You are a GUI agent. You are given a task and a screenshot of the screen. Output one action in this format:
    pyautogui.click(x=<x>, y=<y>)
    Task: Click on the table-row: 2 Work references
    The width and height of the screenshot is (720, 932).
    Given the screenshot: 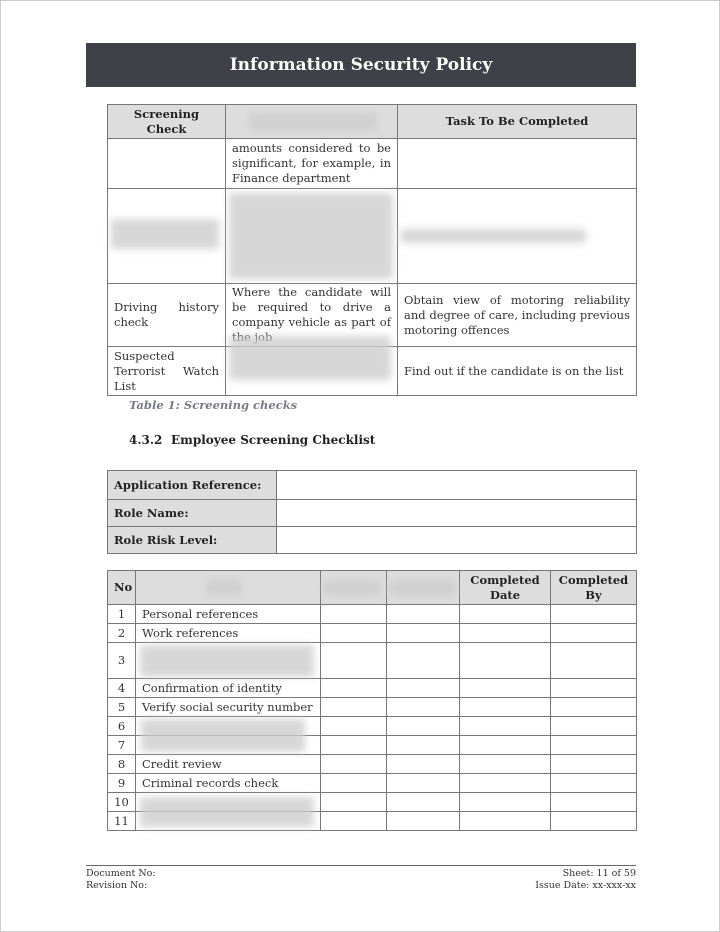 What is the action you would take?
    pyautogui.click(x=372, y=633)
    